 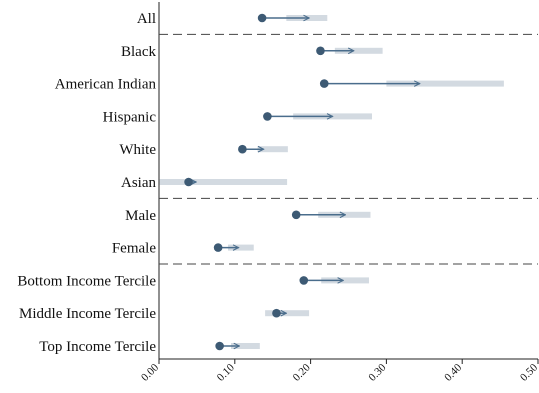 What do you see at coordinates (528, 372) in the screenshot?
I see `x-tick-label: 0.50` at bounding box center [528, 372].